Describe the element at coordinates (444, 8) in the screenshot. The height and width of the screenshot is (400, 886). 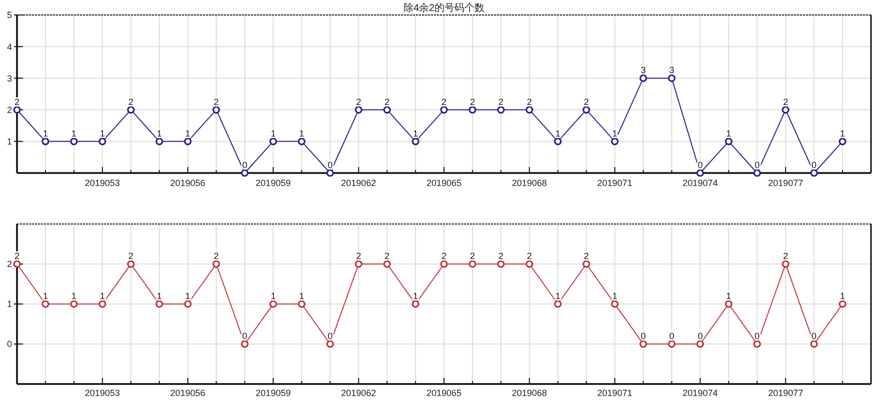
I see `chart-title: 除4余2的号码个数` at that location.